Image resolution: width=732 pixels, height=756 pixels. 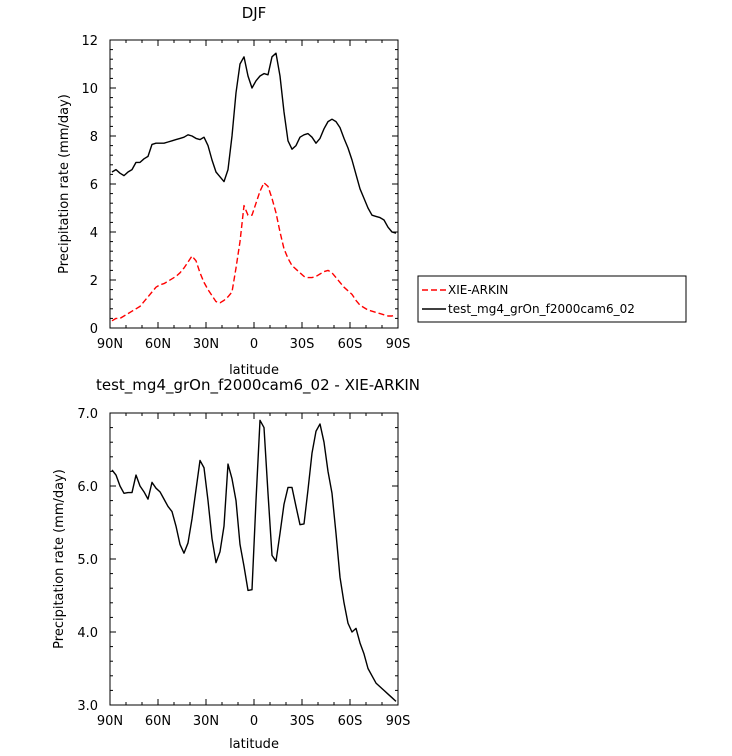 I want to click on chart-title: DJF, so click(x=254, y=13).